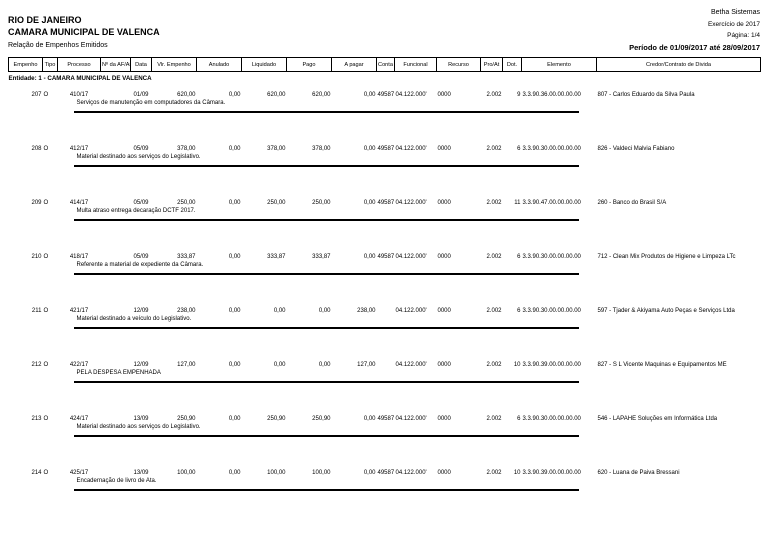  What do you see at coordinates (186, 364) in the screenshot?
I see `cell-vlr-empenho: 127,00` at bounding box center [186, 364].